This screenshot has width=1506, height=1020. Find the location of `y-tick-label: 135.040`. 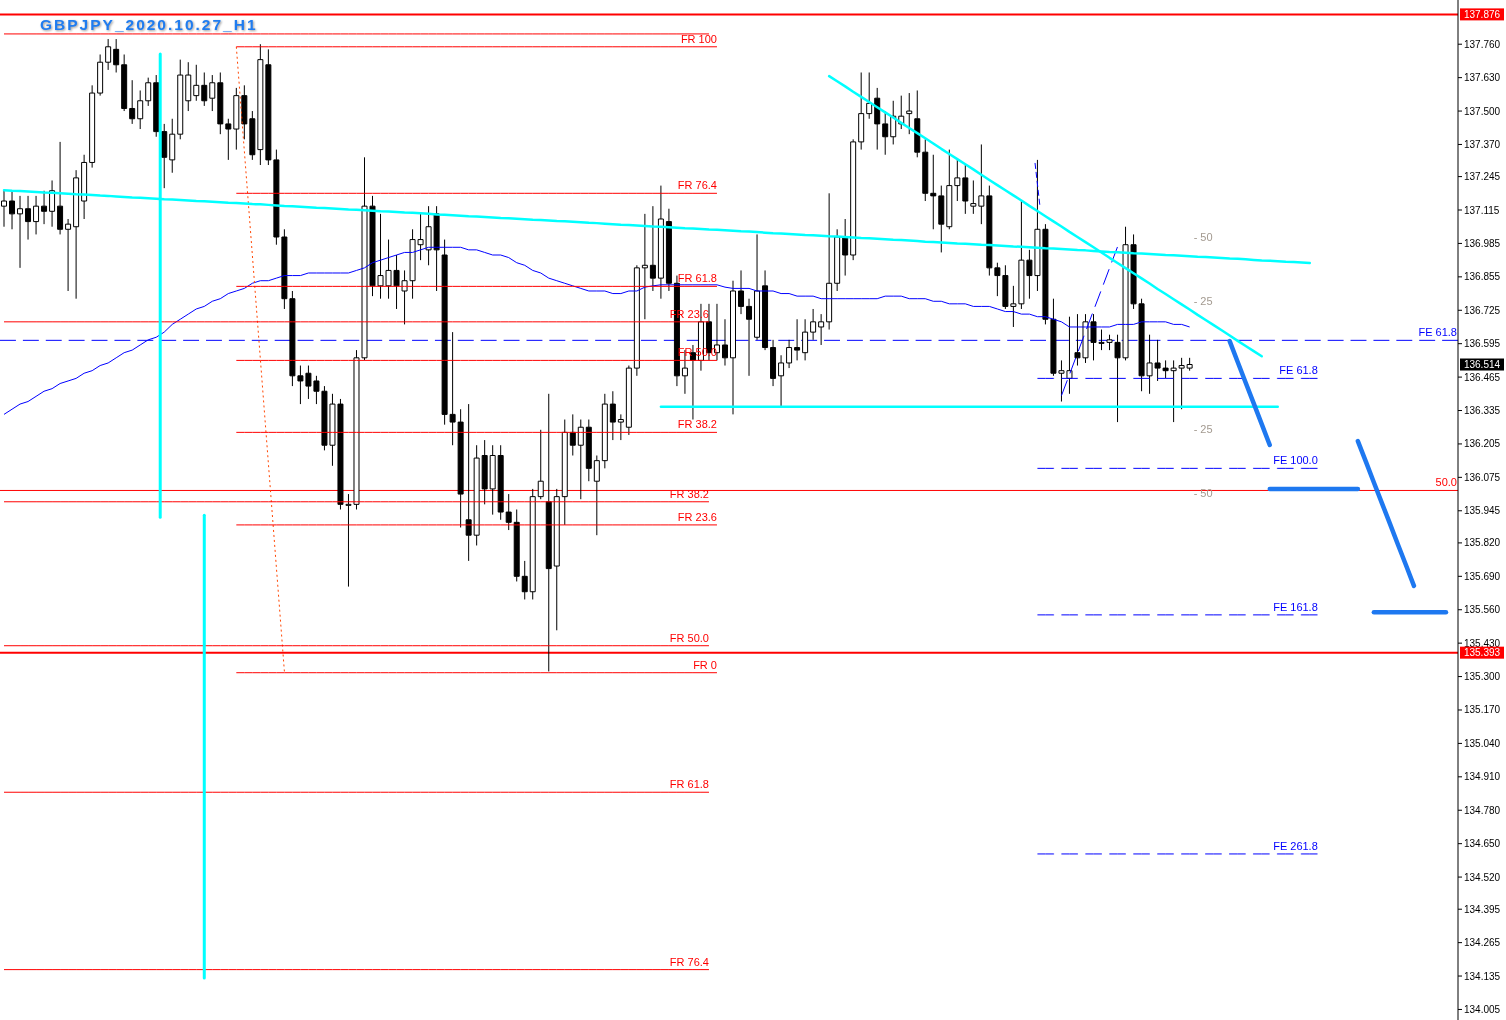

y-tick-label: 135.040 is located at coordinates (1482, 743).